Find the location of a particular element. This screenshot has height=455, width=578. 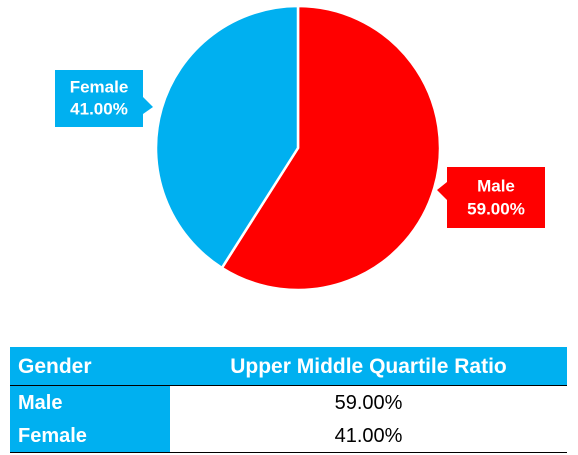

label-category: Female is located at coordinates (99, 86).